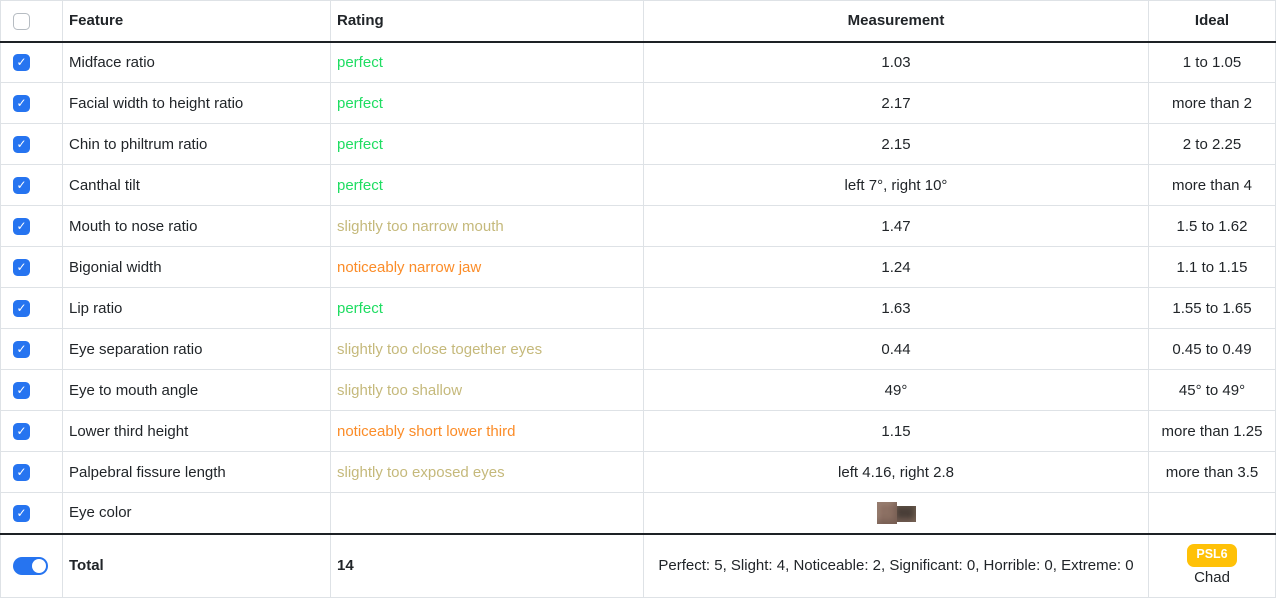  Describe the element at coordinates (1212, 226) in the screenshot. I see `ideal-cell: 1.5 to 1.62` at that location.